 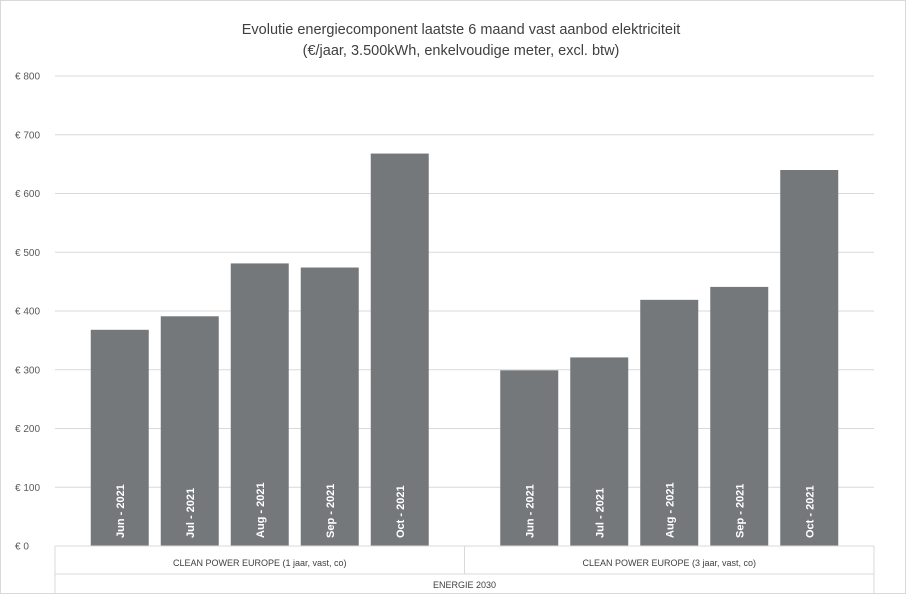 I want to click on y-tick-label: € 400, so click(x=27, y=312).